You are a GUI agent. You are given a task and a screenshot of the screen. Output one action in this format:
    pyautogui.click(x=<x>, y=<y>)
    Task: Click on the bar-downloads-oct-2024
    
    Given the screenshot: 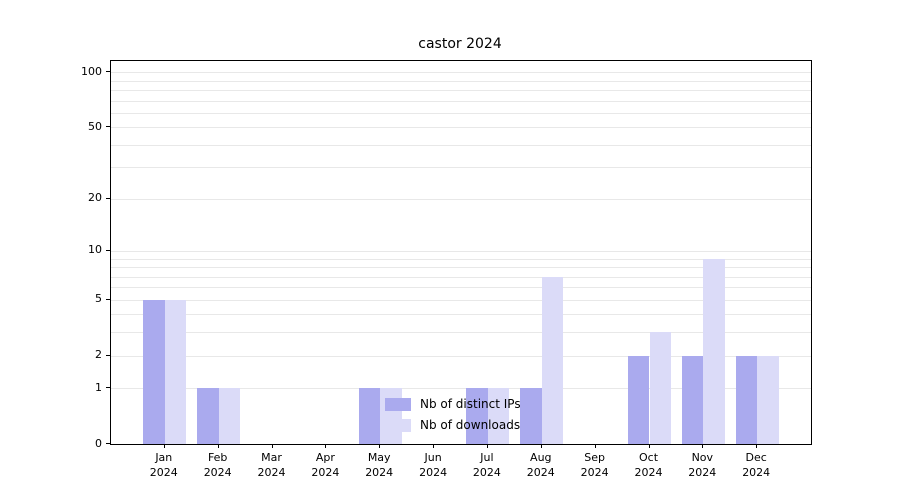 What is the action you would take?
    pyautogui.click(x=660, y=388)
    